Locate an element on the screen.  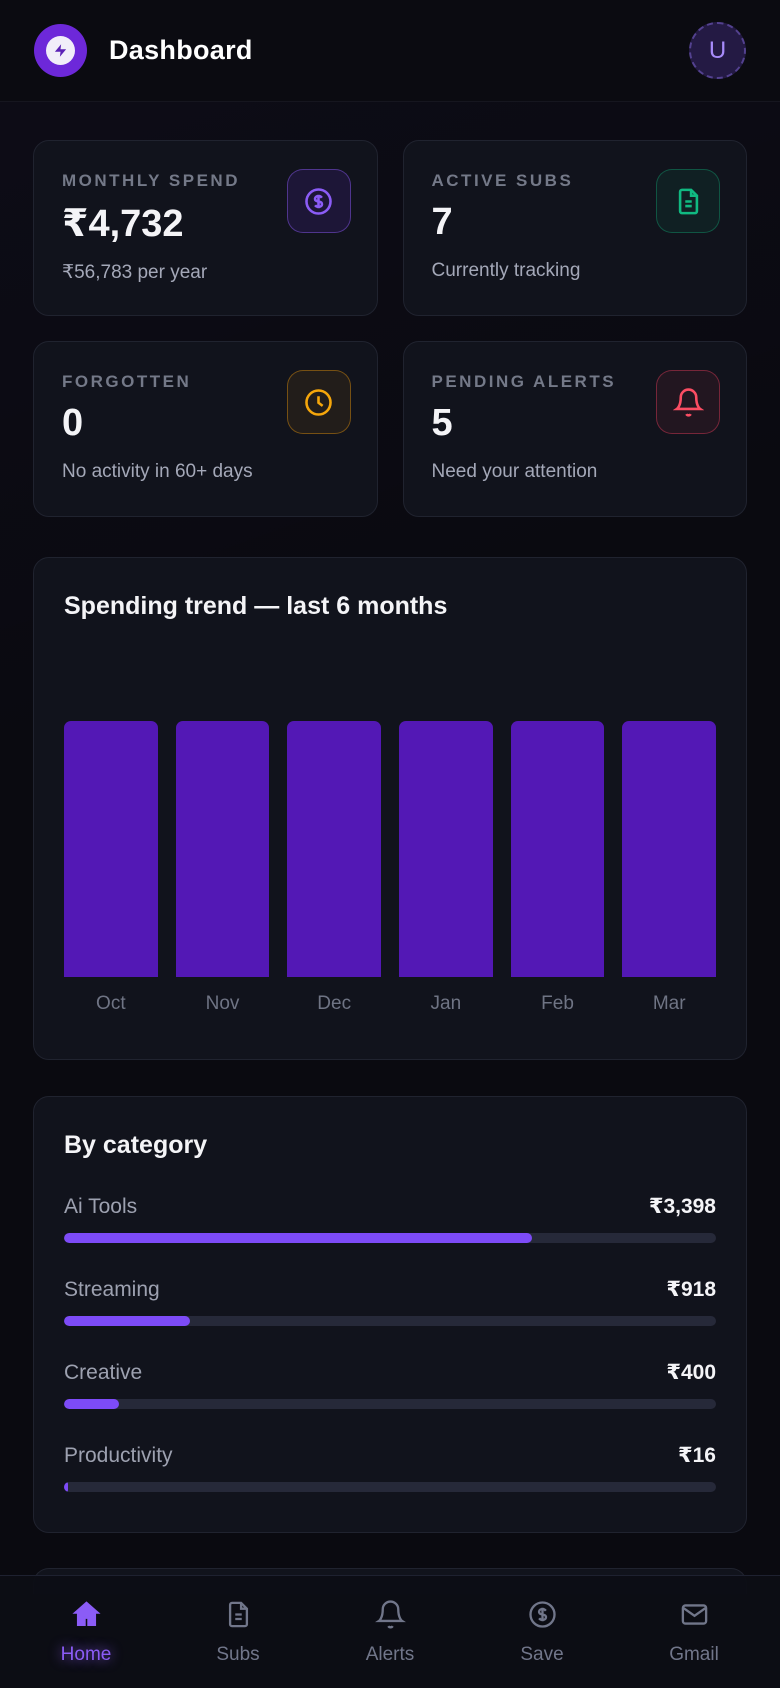
category-value: ₹918 is located at coordinates (691, 1289).